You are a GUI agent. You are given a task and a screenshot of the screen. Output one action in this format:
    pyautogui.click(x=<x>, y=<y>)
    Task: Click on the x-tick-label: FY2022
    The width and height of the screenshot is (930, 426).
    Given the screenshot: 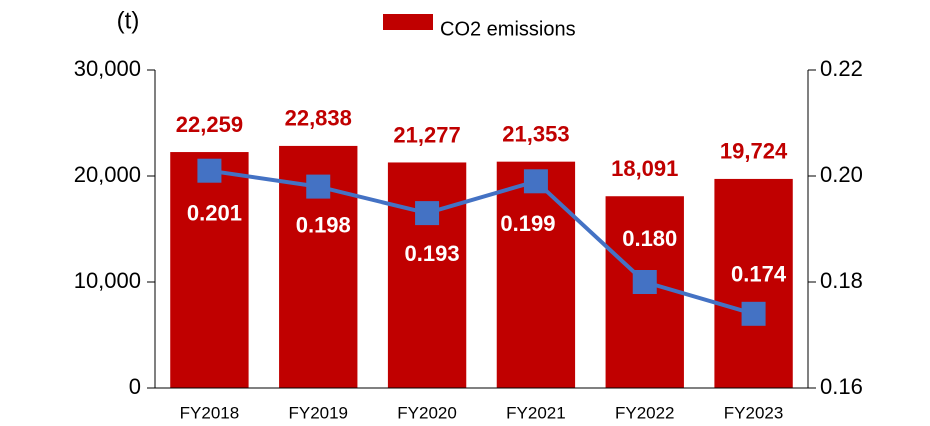 What is the action you would take?
    pyautogui.click(x=645, y=412)
    